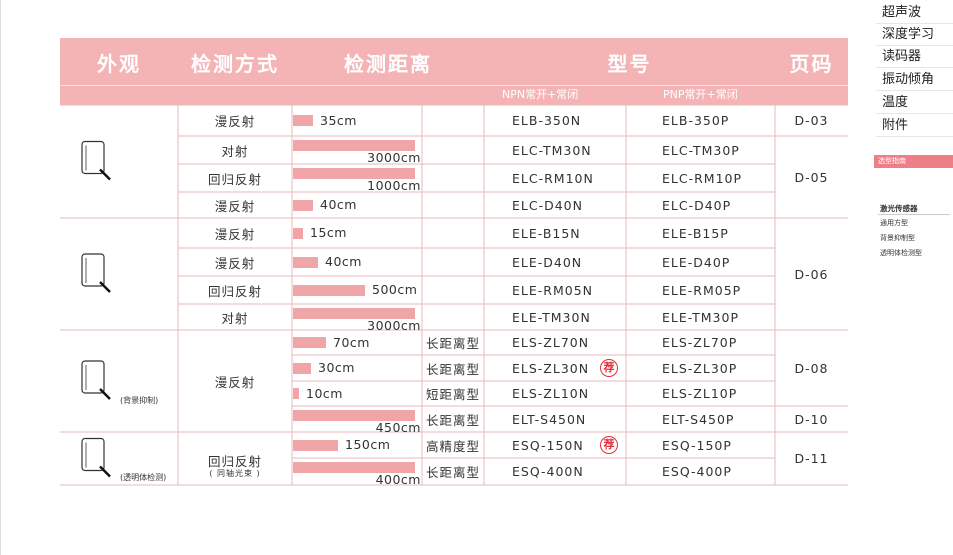 The image size is (953, 555). Describe the element at coordinates (629, 64) in the screenshot. I see `header: 型号` at that location.